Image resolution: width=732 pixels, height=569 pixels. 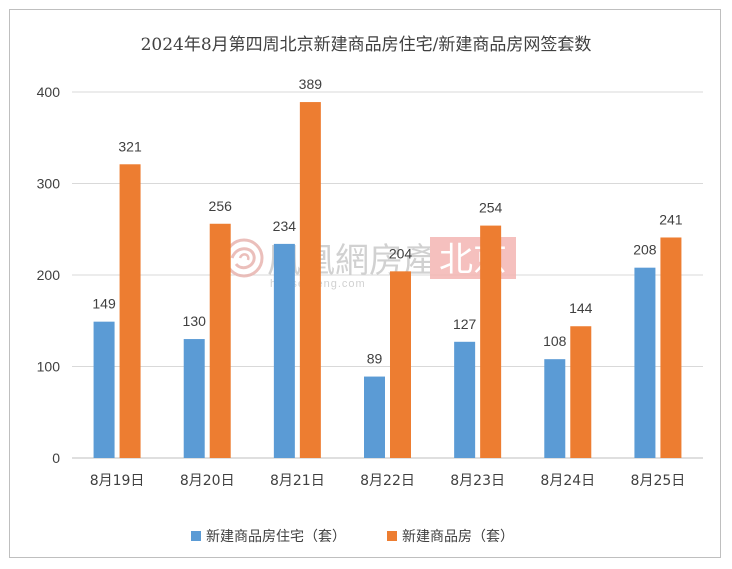 I want to click on x-axis: 8月19日 8月20日 8月21日 8月22日 8月23日 8月24日 8月25日, so click(x=388, y=481).